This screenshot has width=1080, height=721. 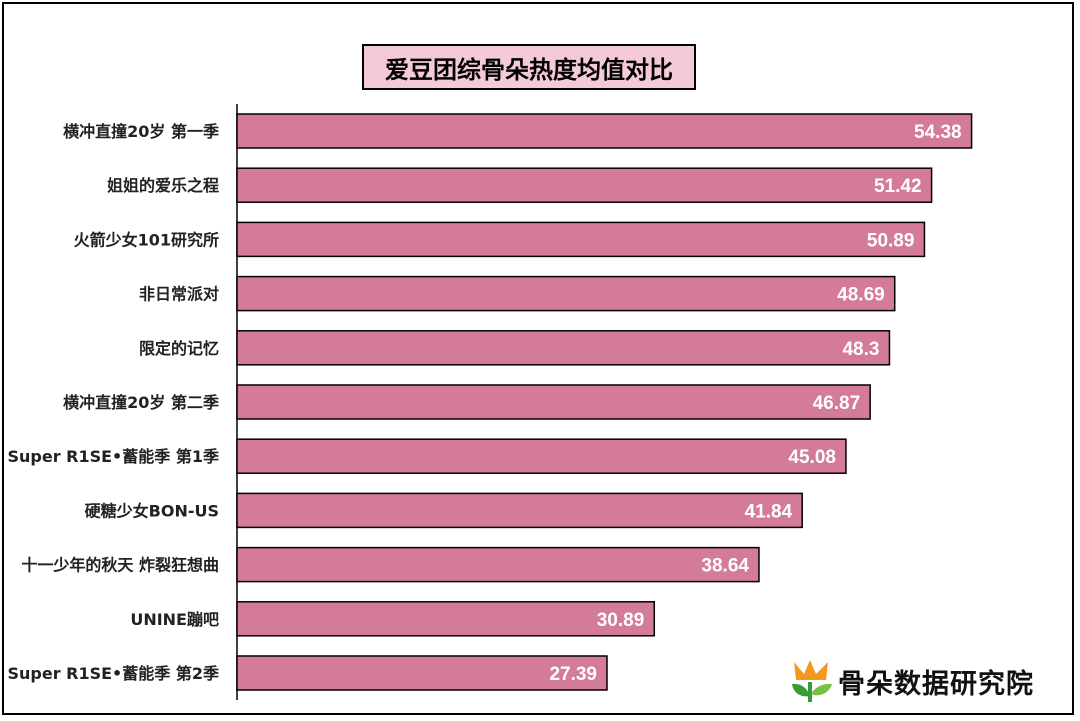 What do you see at coordinates (621, 620) in the screenshot?
I see `data-label: 30.89` at bounding box center [621, 620].